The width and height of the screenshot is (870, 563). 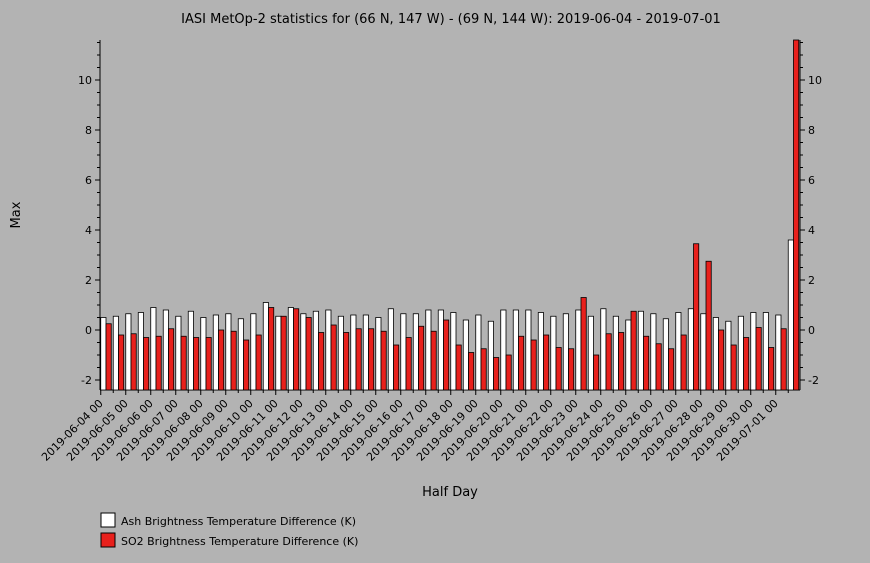 I want to click on y-tick-label-right: 10, so click(x=815, y=80).